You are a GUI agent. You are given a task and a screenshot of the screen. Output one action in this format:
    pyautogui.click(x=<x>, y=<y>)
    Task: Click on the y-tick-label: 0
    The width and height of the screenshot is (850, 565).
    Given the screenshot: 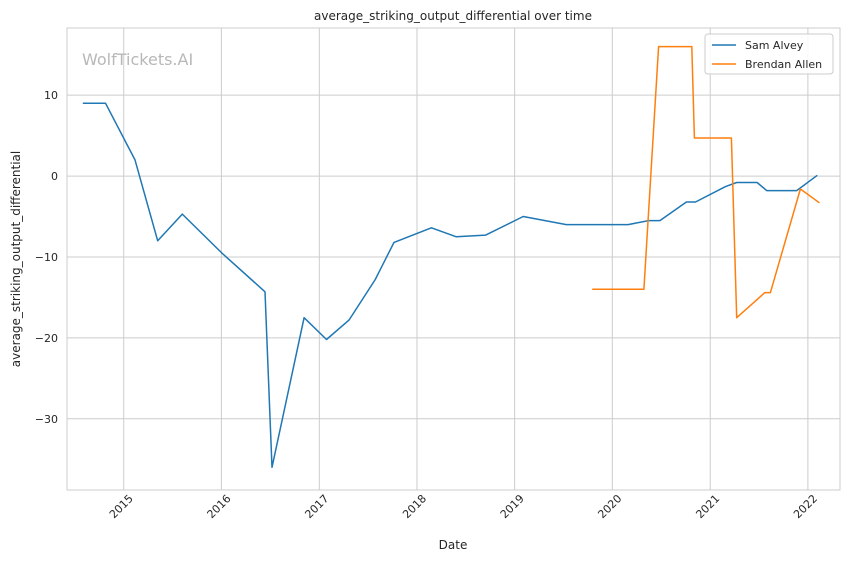 What is the action you would take?
    pyautogui.click(x=54, y=176)
    